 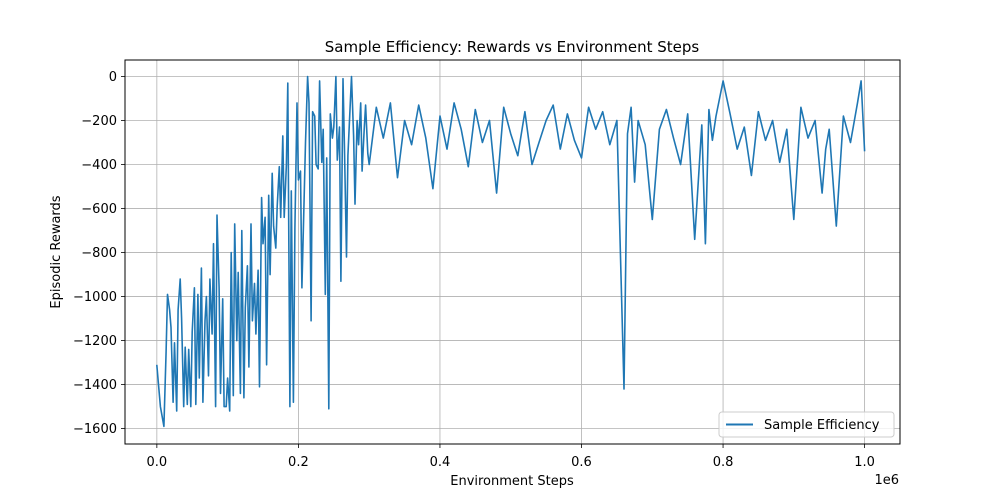 What do you see at coordinates (113, 77) in the screenshot?
I see `y-tick-label: 0` at bounding box center [113, 77].